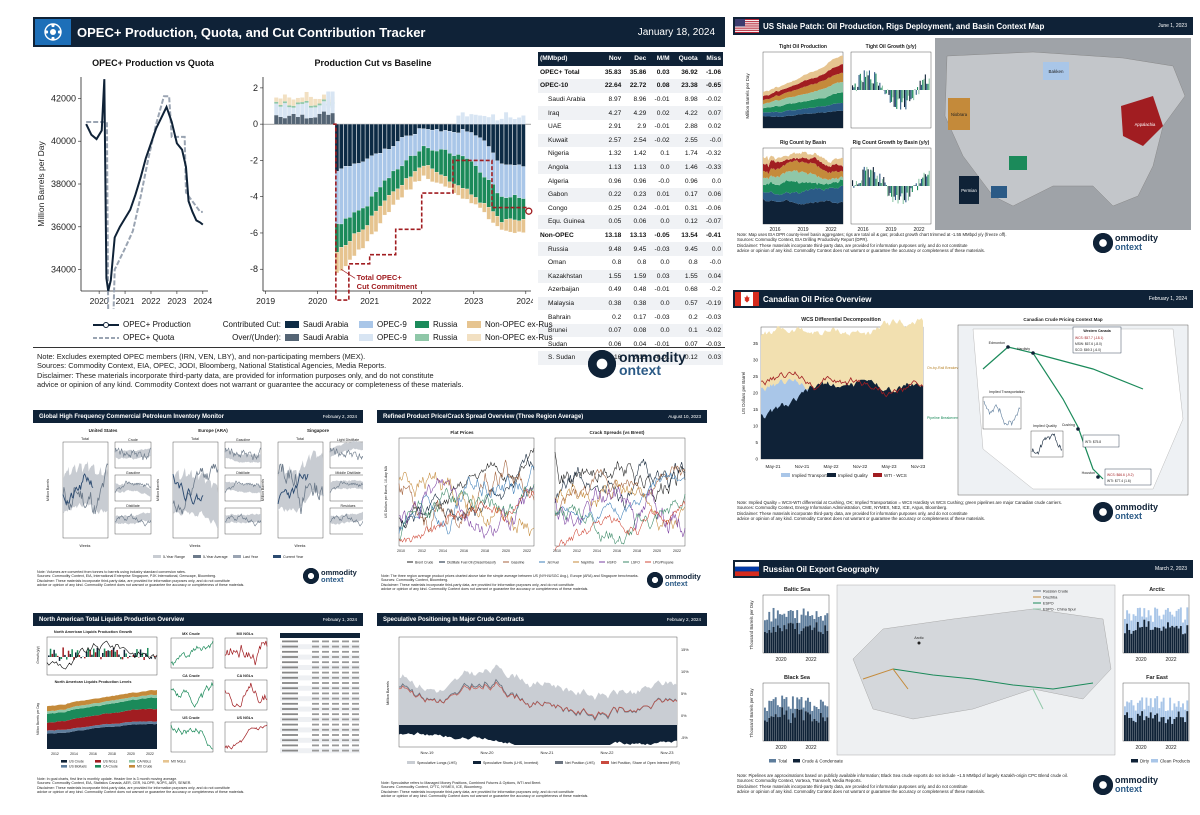 The height and width of the screenshot is (815, 1200). Describe the element at coordinates (803, 170) in the screenshot. I see `shale-rigs-layer` at that location.